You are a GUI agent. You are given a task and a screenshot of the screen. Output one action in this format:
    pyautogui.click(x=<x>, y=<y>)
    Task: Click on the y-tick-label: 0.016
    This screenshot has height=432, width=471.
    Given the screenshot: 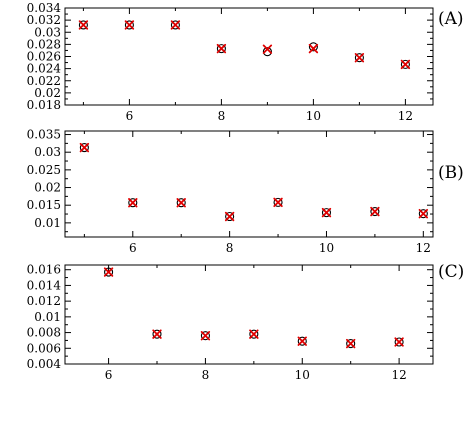 What is the action you would take?
    pyautogui.click(x=44, y=270)
    